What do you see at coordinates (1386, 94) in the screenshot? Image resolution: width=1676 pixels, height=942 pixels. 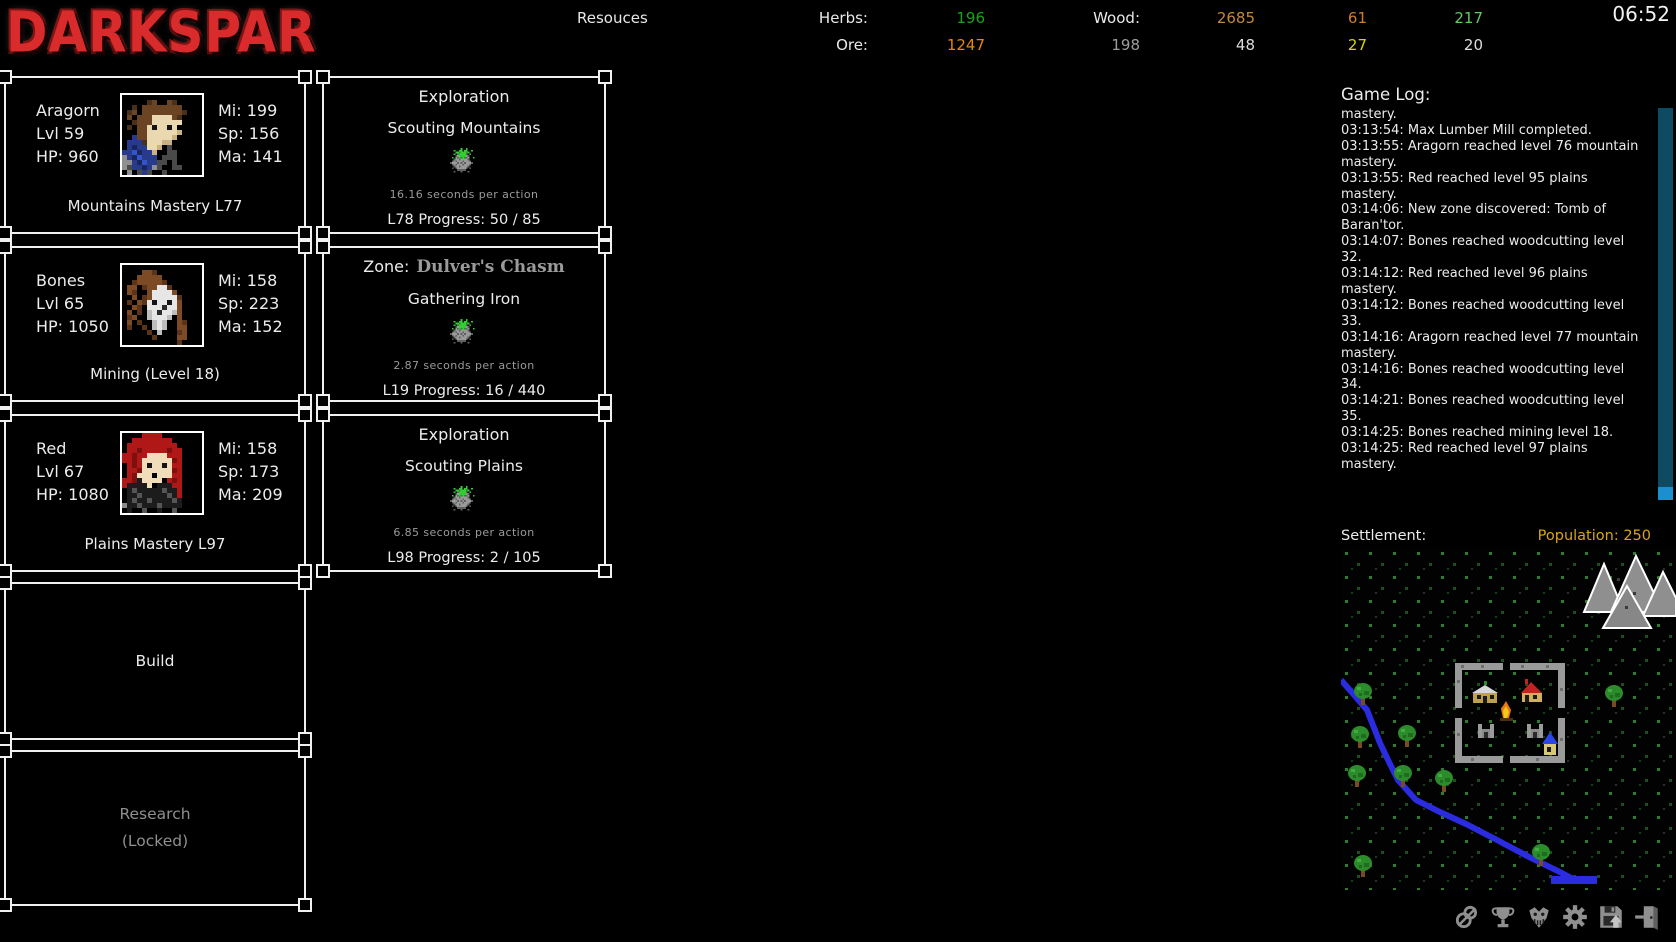 I see `game-log-title: Game Log:` at bounding box center [1386, 94].